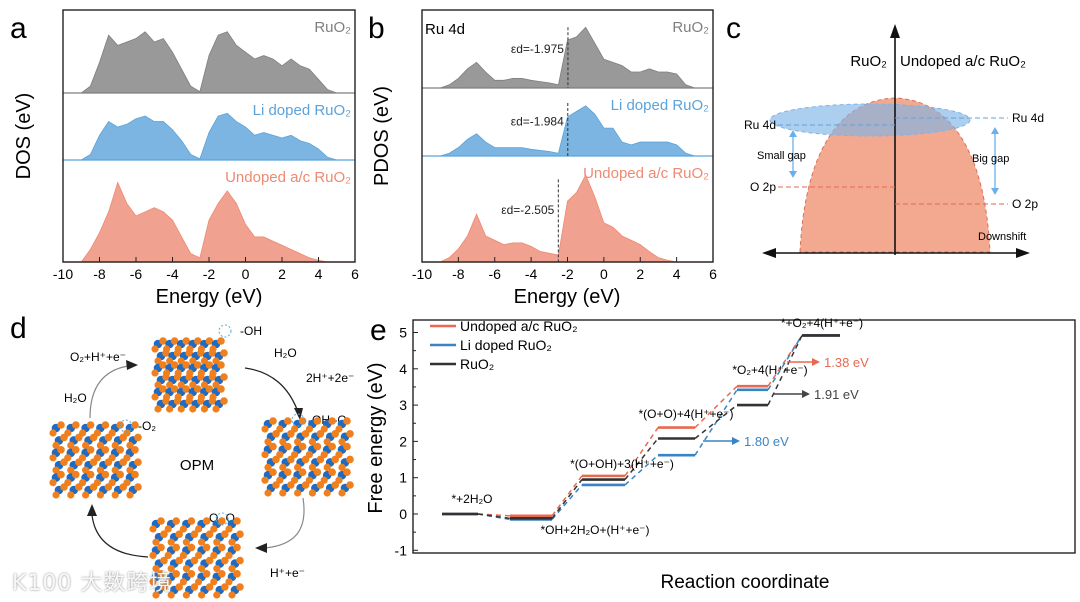 The image size is (1080, 602). What do you see at coordinates (422, 274) in the screenshot?
I see `x-tick-label: -10` at bounding box center [422, 274].